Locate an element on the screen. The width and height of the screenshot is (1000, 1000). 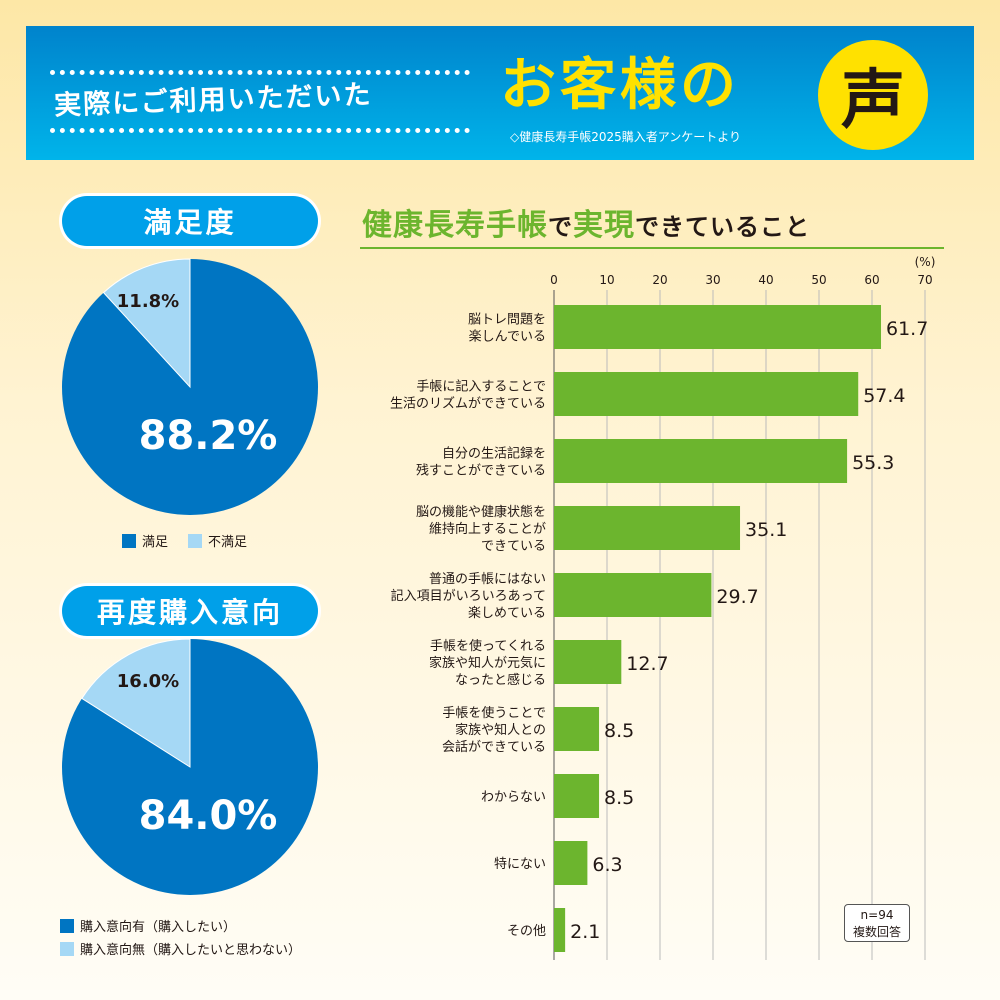
x-tick-label: 20 is located at coordinates (659, 280).